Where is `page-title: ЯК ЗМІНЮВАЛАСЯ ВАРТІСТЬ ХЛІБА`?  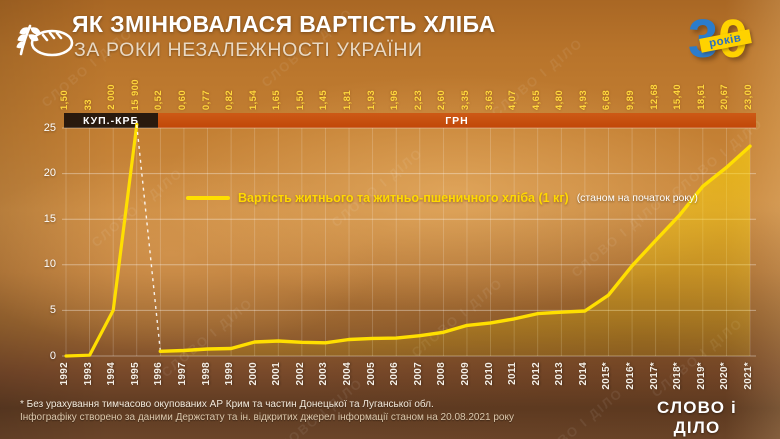
page-title: ЯК ЗМІНЮВАЛАСЯ ВАРТІСТЬ ХЛІБА is located at coordinates (284, 24).